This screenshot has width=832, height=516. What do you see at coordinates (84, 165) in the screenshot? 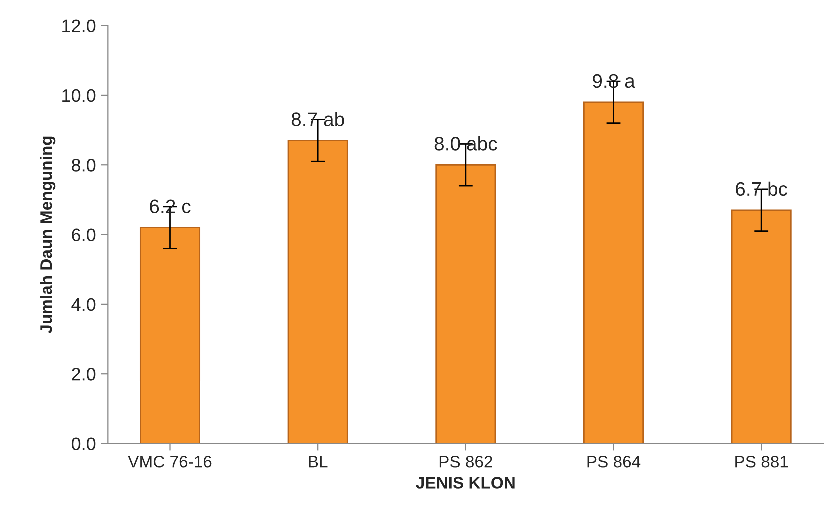
I see `y-tick-label: 8.0` at bounding box center [84, 165].